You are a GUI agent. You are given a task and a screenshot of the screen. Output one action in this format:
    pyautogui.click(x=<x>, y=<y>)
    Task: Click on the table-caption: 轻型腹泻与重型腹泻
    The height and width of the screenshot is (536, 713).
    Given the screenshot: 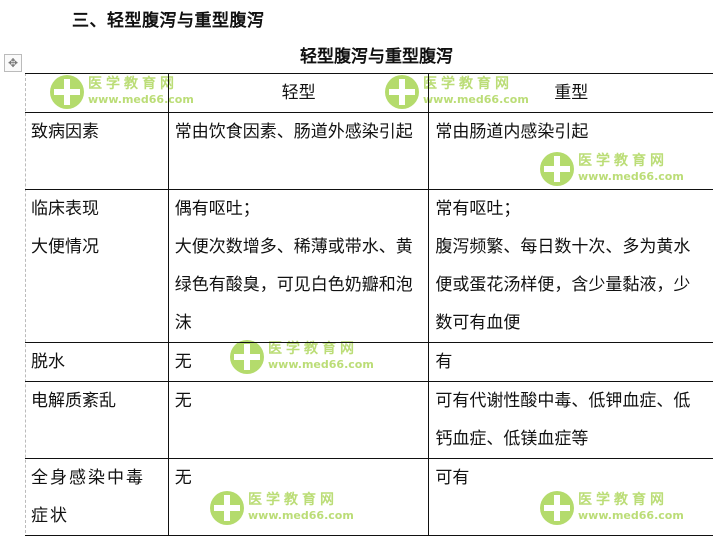 What is the action you would take?
    pyautogui.click(x=376, y=57)
    